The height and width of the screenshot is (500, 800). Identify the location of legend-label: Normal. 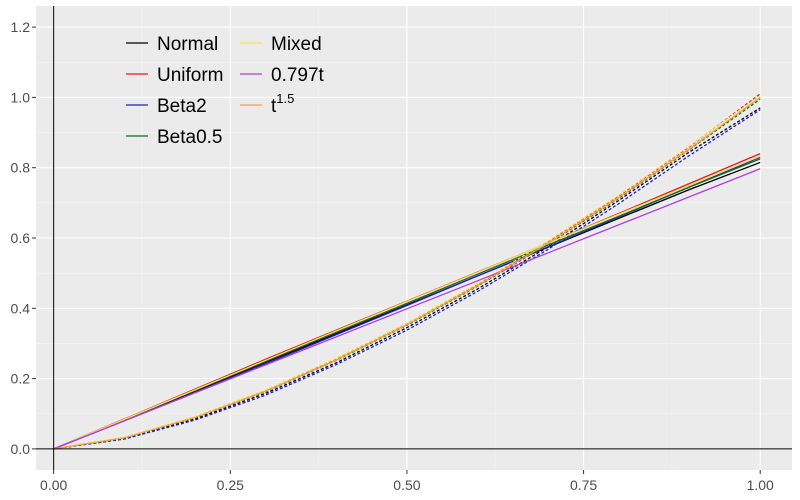
(187, 44).